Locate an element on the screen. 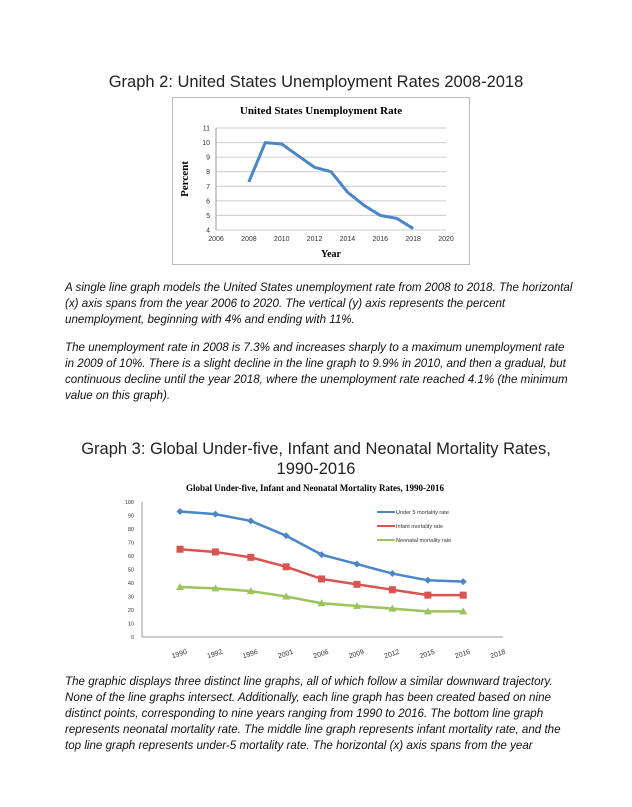 The width and height of the screenshot is (632, 807). y-tick-label: 50 is located at coordinates (131, 571).